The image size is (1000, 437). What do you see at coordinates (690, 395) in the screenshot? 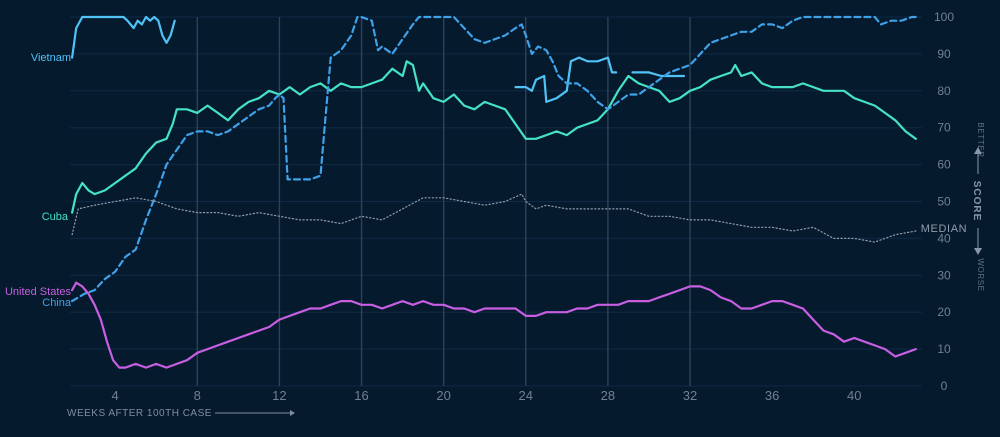
I see `x-tick-label-32: 32` at bounding box center [690, 395].